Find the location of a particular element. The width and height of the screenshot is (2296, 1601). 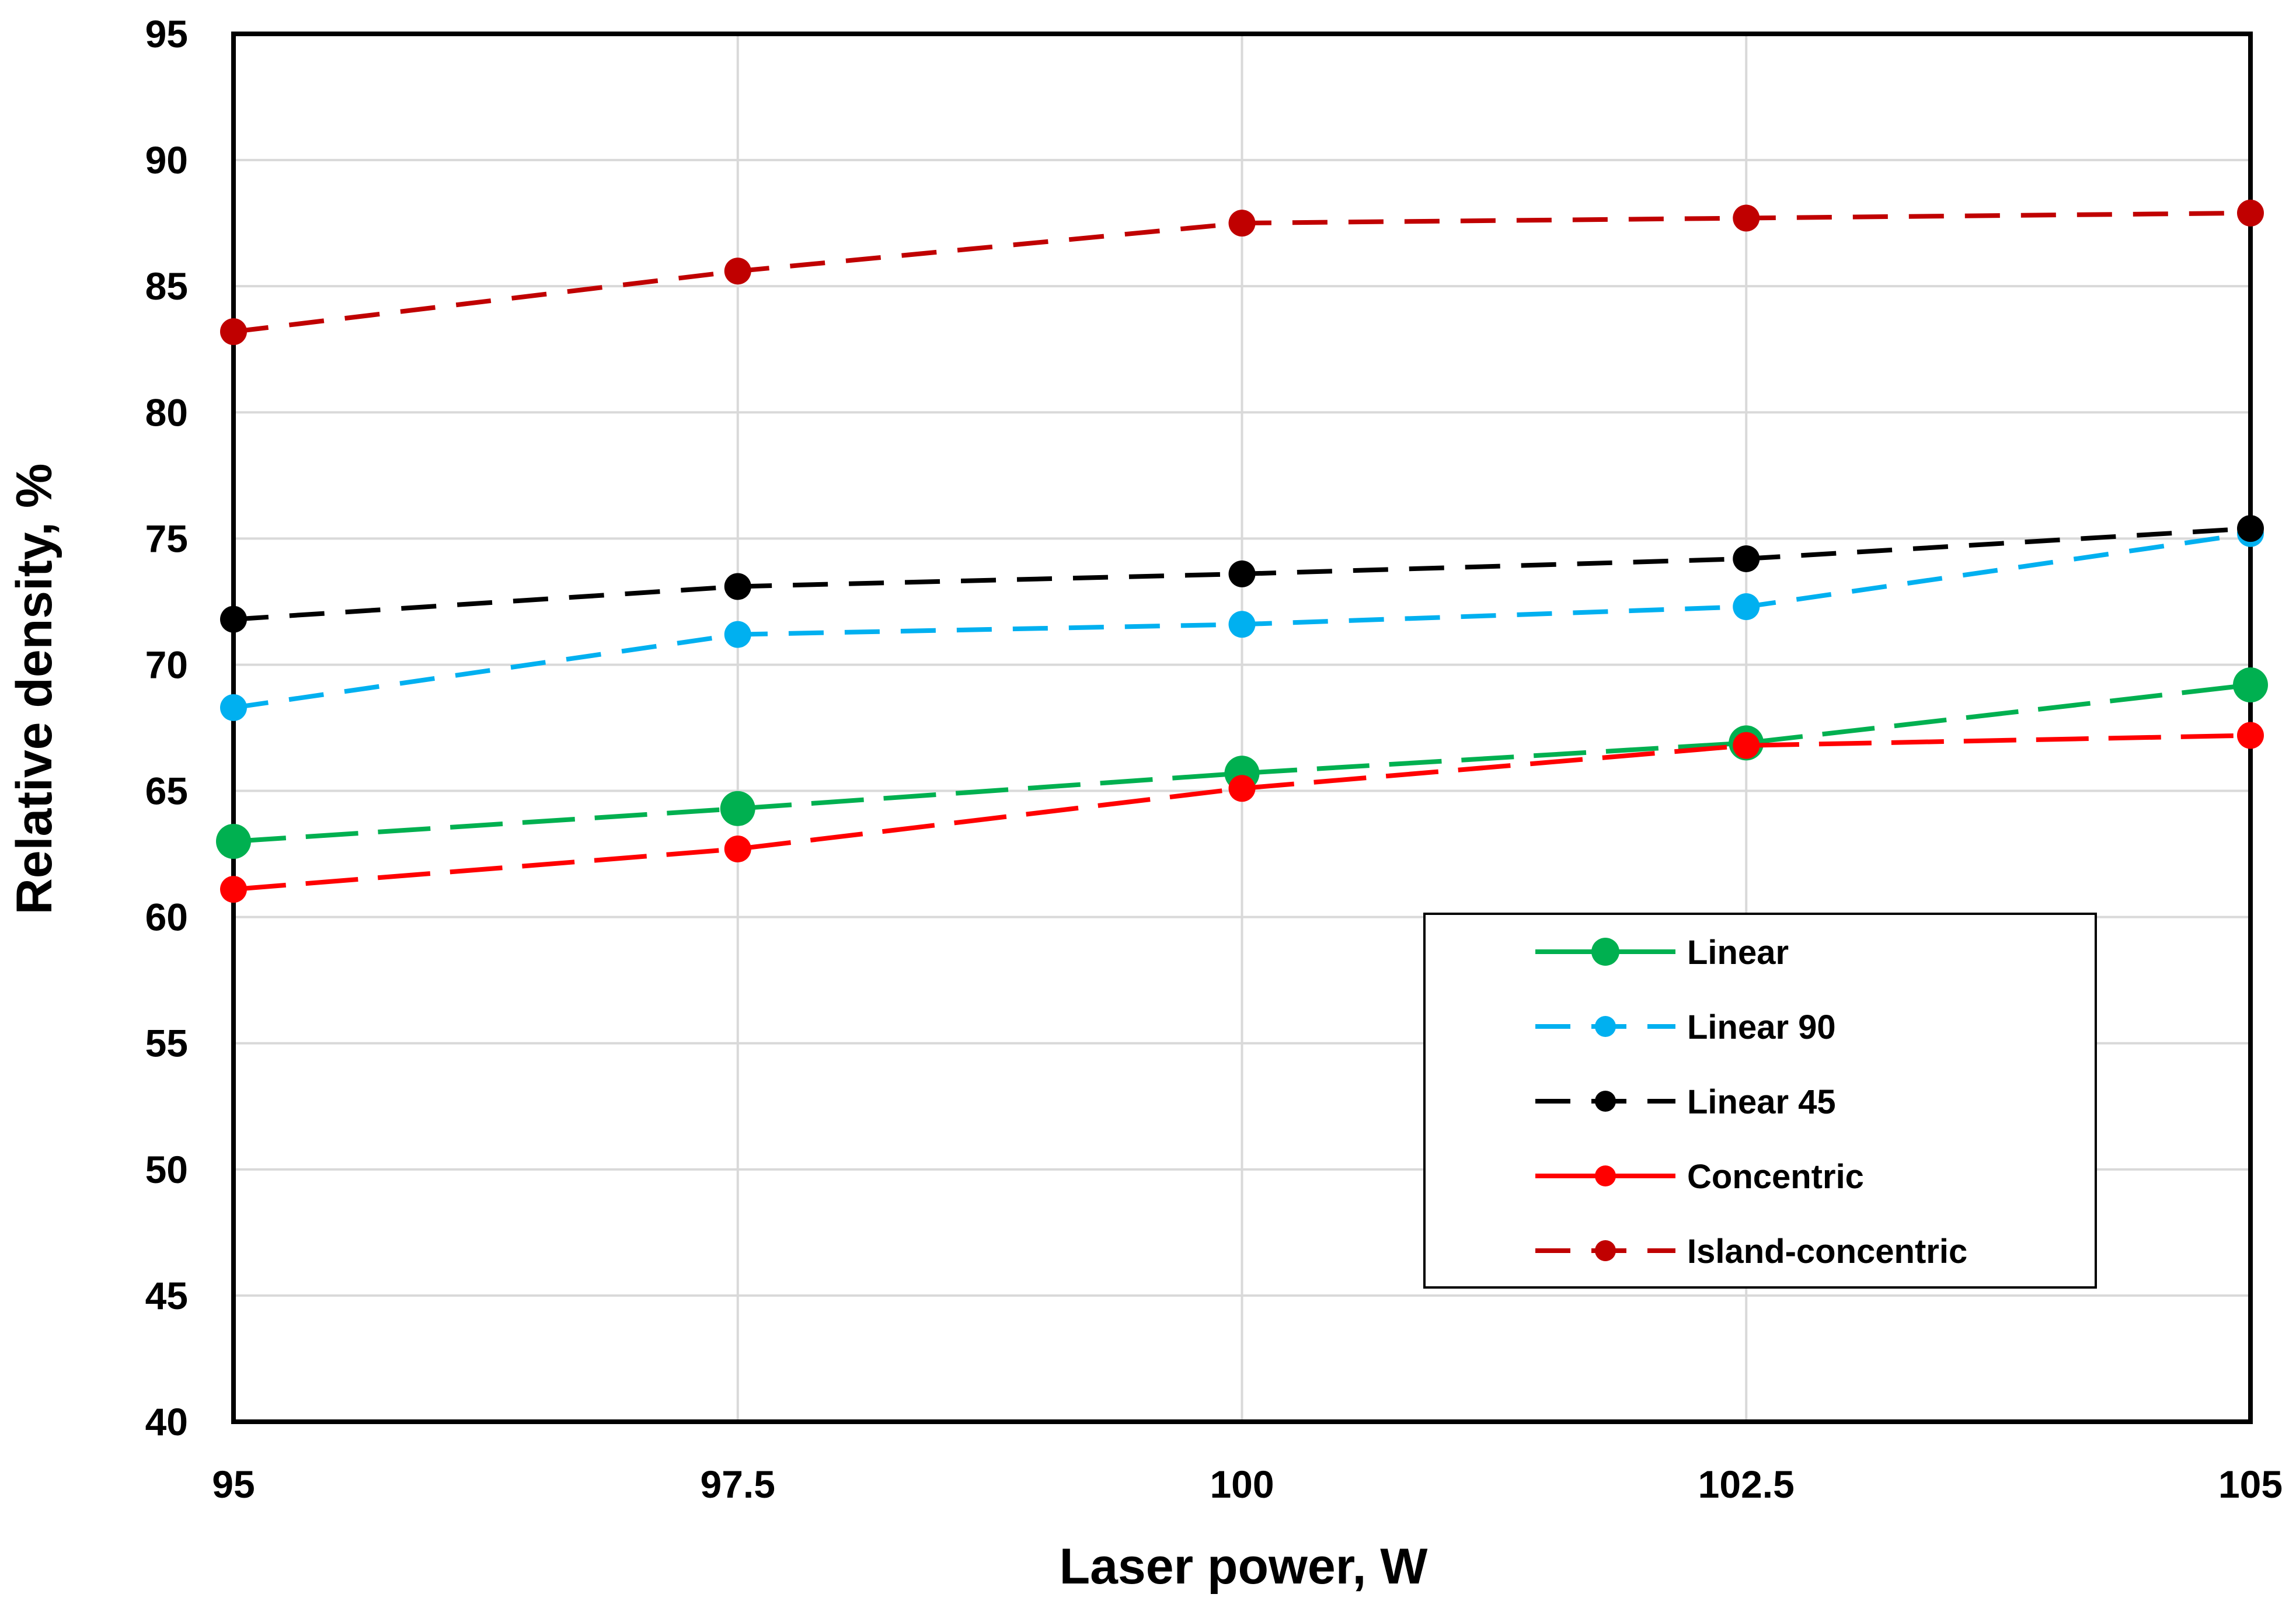

x-tick-label: 100 is located at coordinates (1242, 1484).